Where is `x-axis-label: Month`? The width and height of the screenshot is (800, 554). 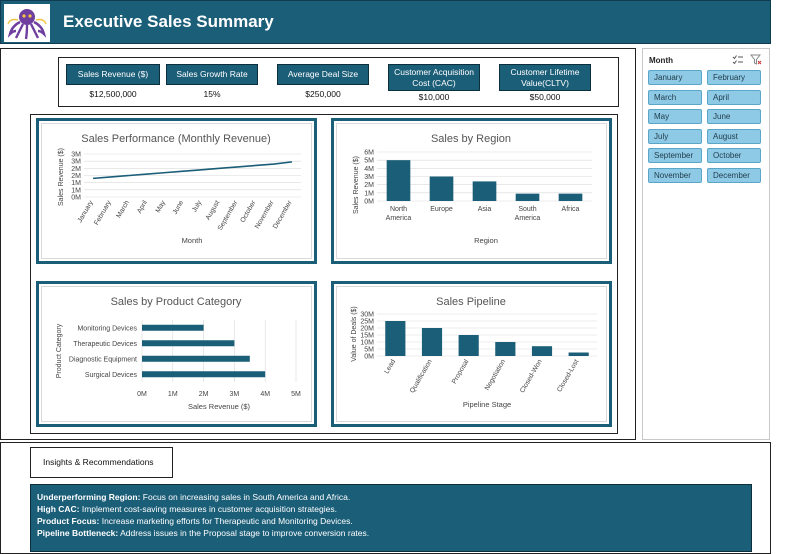 x-axis-label: Month is located at coordinates (192, 240).